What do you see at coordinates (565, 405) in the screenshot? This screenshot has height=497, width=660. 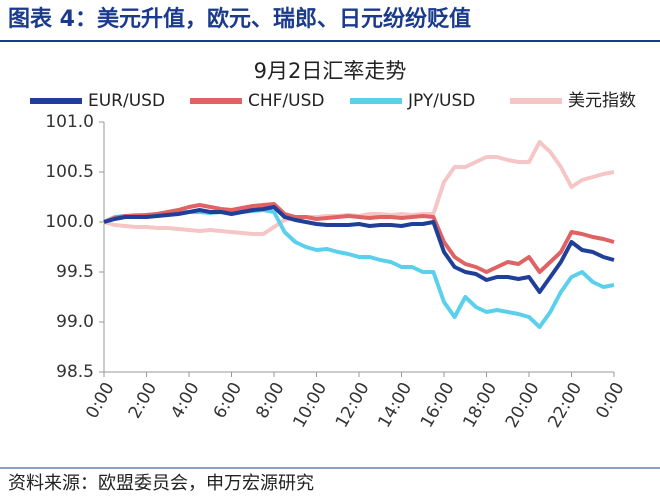 I see `x-tick-label: 22:00` at bounding box center [565, 405].